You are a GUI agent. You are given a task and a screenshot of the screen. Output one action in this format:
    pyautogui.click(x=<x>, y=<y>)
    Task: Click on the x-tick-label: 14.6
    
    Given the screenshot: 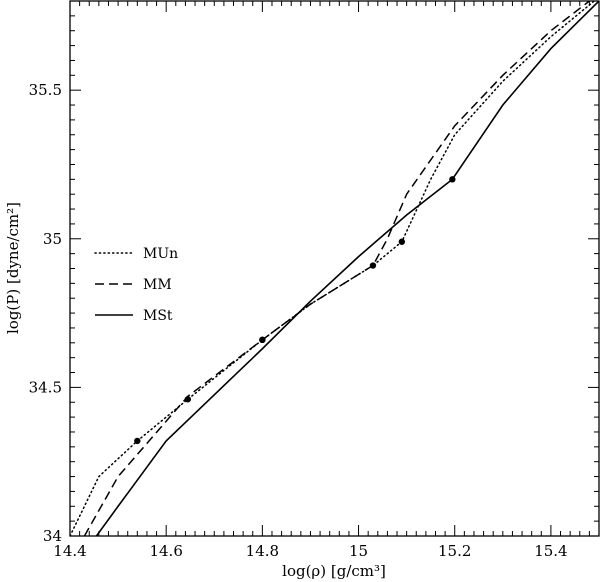 What is the action you would take?
    pyautogui.click(x=165, y=551)
    